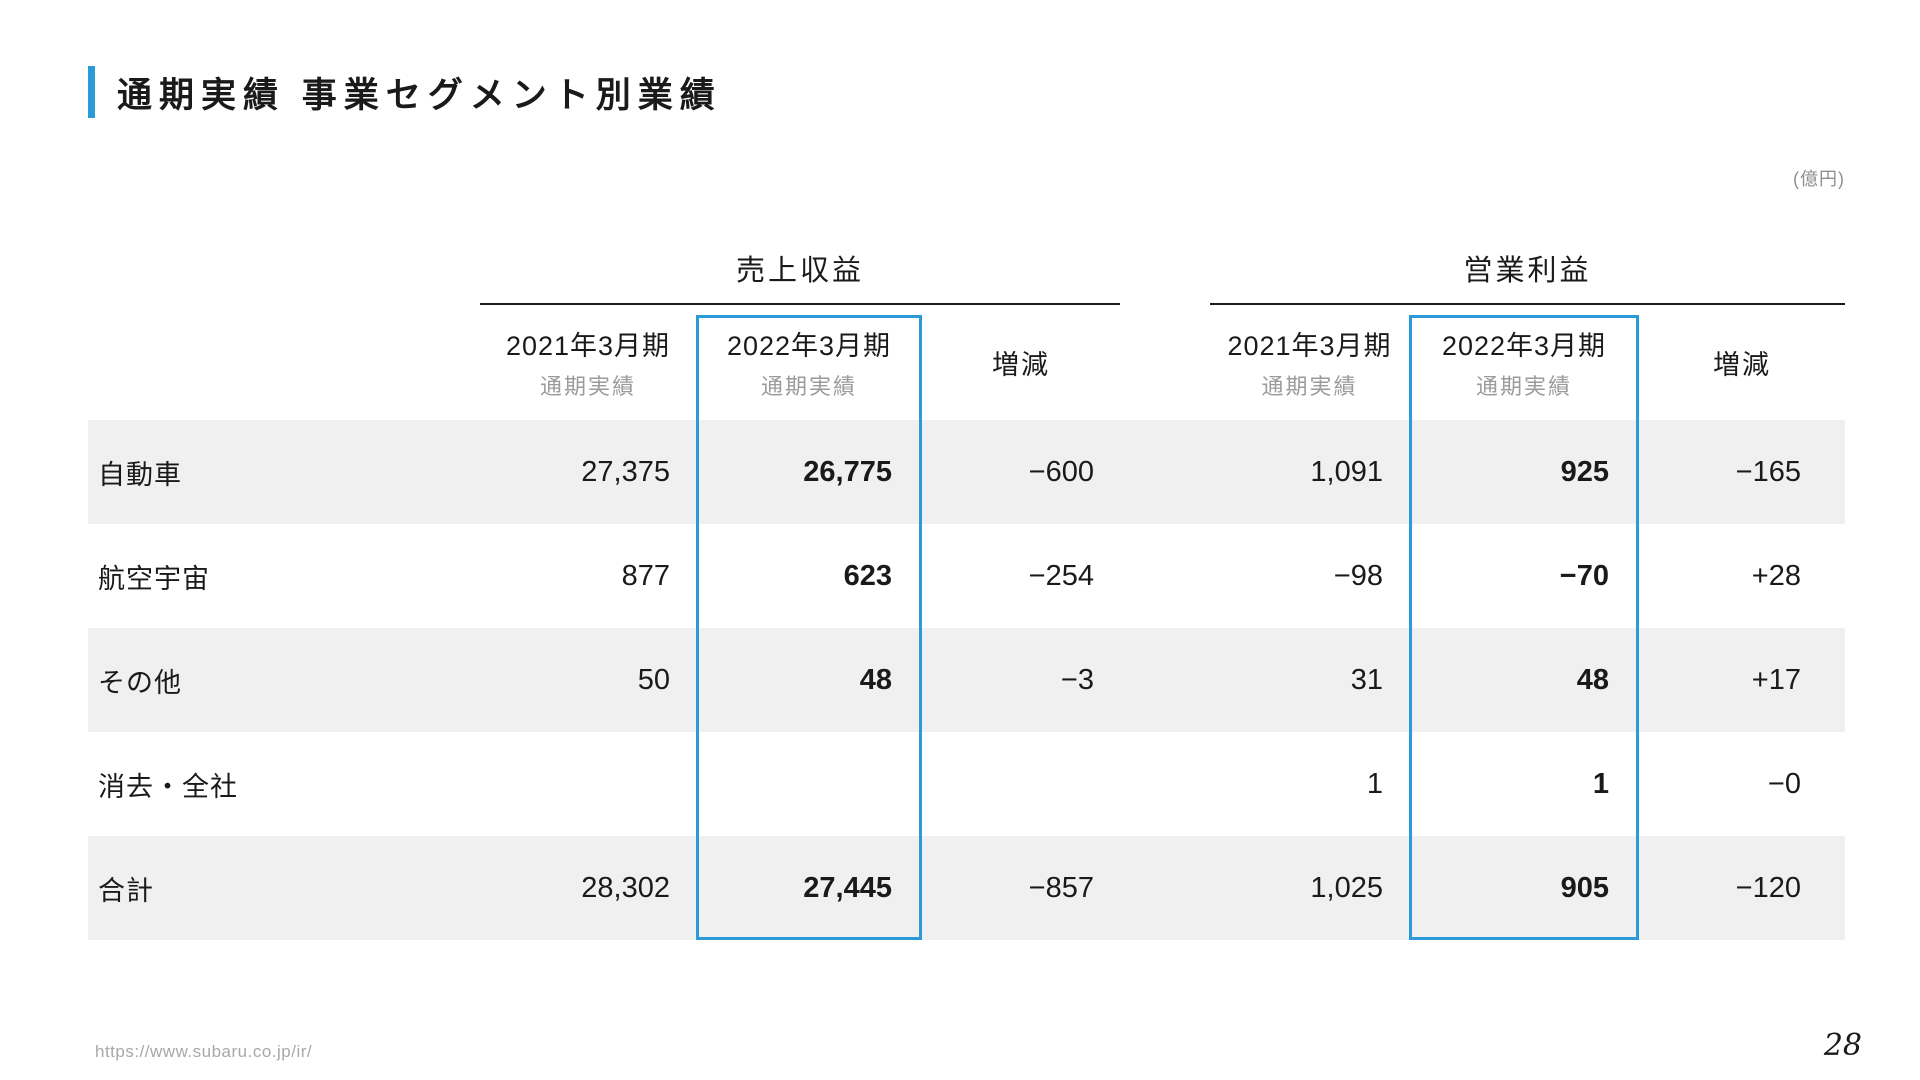 Image resolution: width=1920 pixels, height=1080 pixels. What do you see at coordinates (588, 362) in the screenshot?
I see `column-header-revenue-fy2021: 2021年3月期 通期実績` at bounding box center [588, 362].